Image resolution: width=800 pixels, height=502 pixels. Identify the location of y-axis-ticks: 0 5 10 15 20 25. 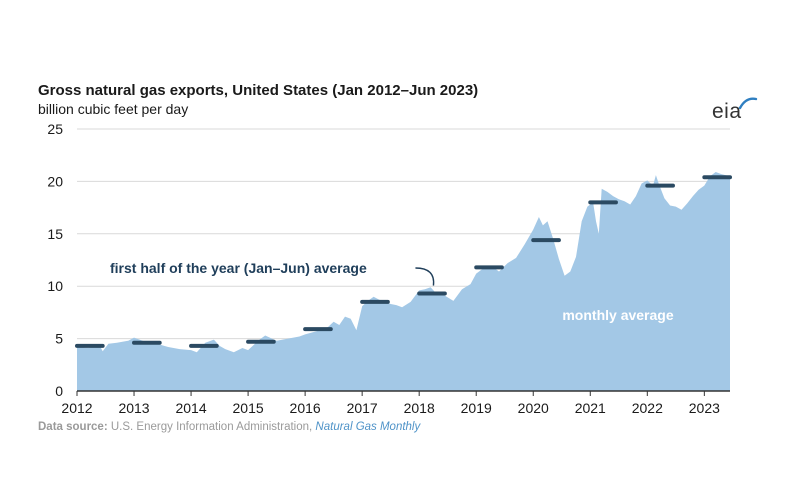
(55, 260).